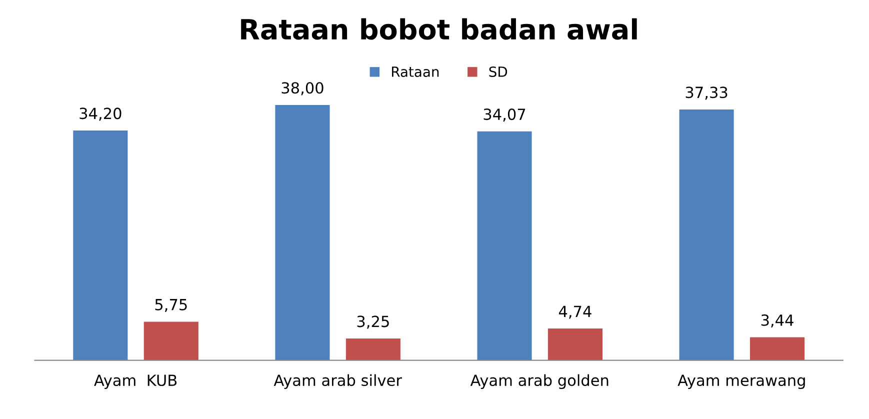  I want to click on data-label: 38,00, so click(303, 89).